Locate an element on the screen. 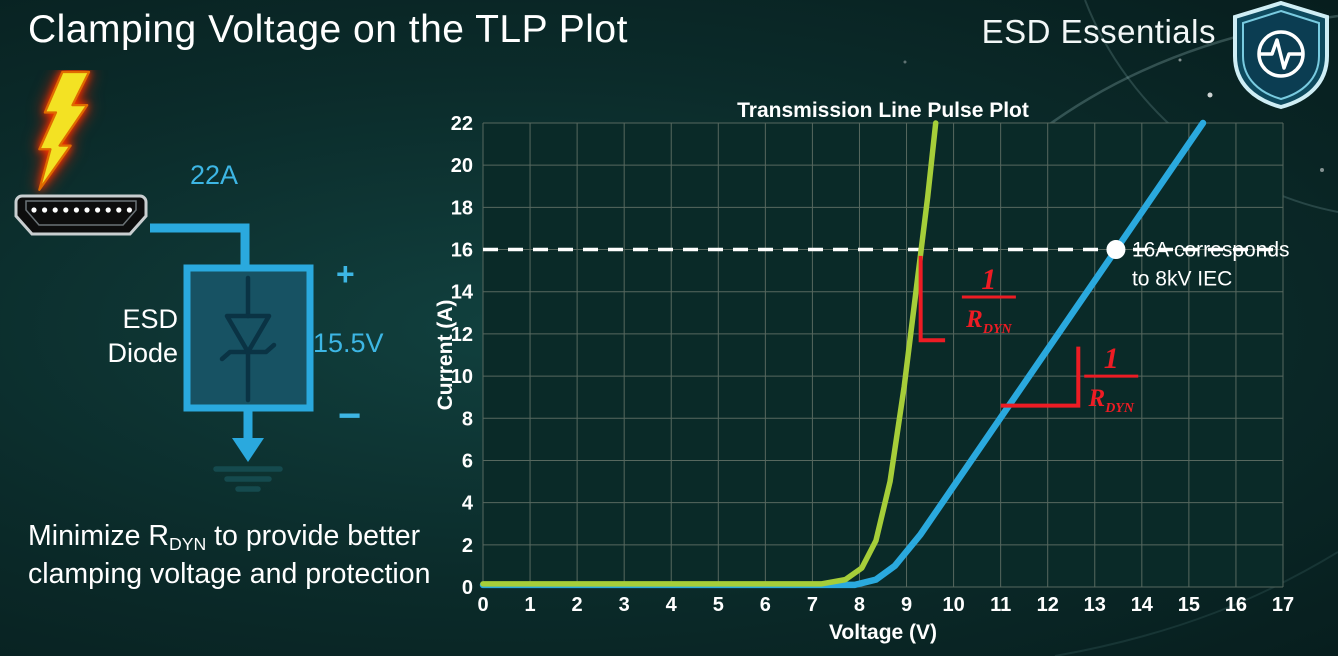 The height and width of the screenshot is (656, 1338). x-tick-label: 2 is located at coordinates (577, 605).